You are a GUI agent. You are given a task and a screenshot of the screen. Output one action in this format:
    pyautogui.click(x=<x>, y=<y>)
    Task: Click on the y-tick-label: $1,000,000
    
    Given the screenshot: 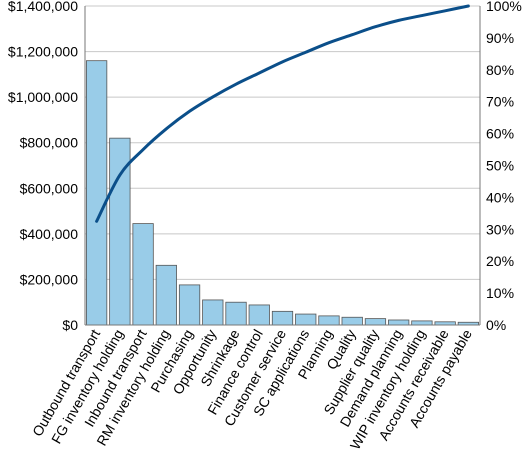 What is the action you would take?
    pyautogui.click(x=43, y=97)
    